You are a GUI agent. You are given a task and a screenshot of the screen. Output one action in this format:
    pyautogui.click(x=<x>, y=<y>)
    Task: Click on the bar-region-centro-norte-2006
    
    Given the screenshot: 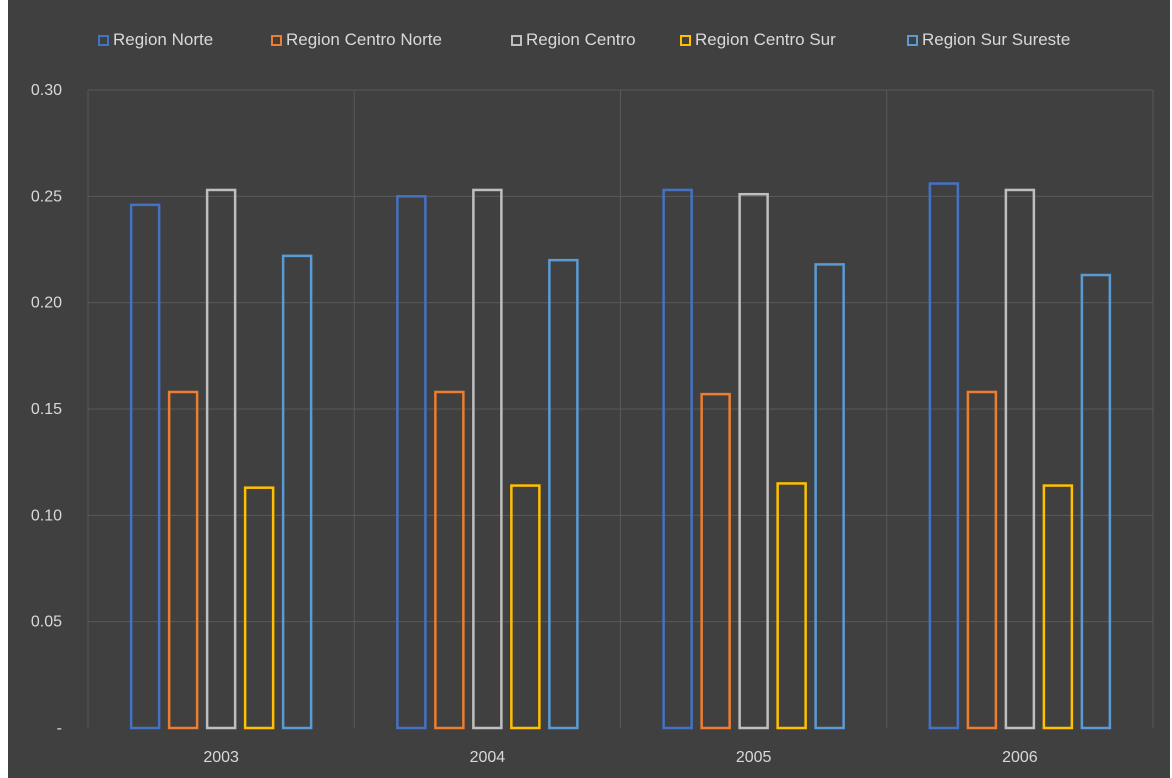 What is the action you would take?
    pyautogui.click(x=982, y=560)
    